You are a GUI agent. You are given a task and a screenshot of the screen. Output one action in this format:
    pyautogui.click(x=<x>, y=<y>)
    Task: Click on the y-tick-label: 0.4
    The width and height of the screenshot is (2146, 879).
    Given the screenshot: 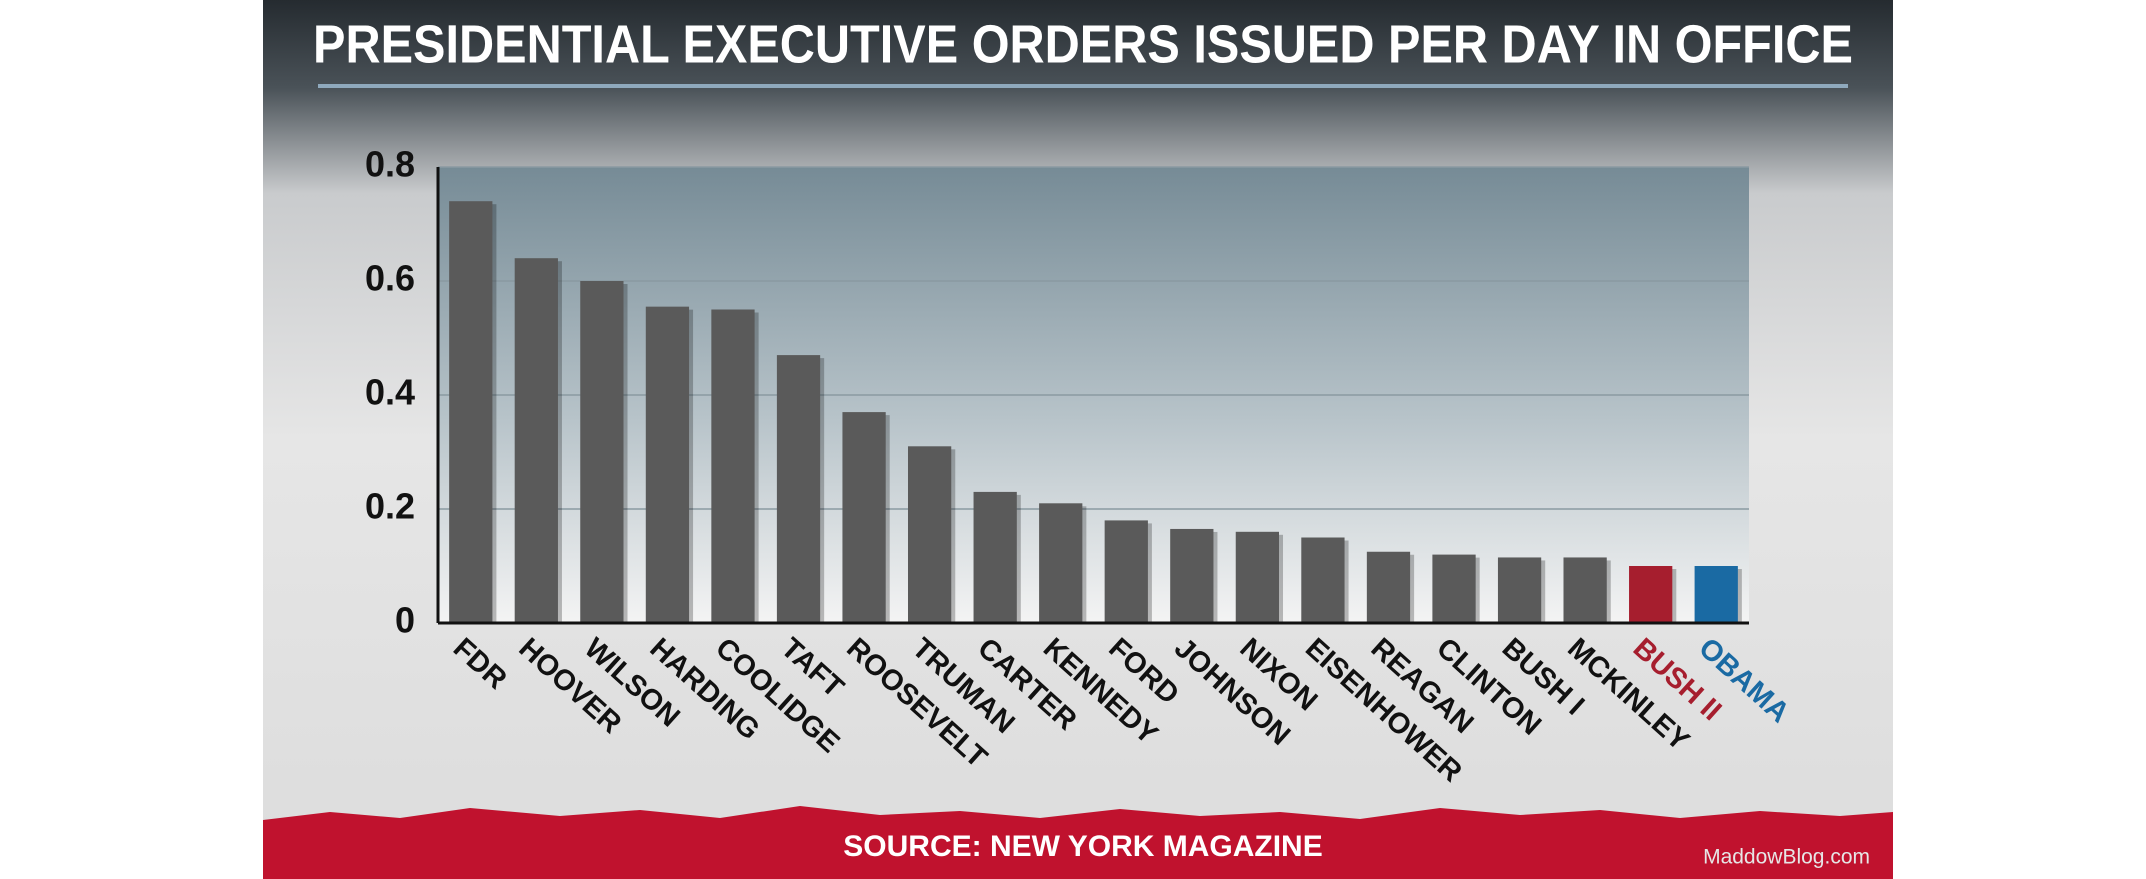 What is the action you would take?
    pyautogui.click(x=390, y=392)
    